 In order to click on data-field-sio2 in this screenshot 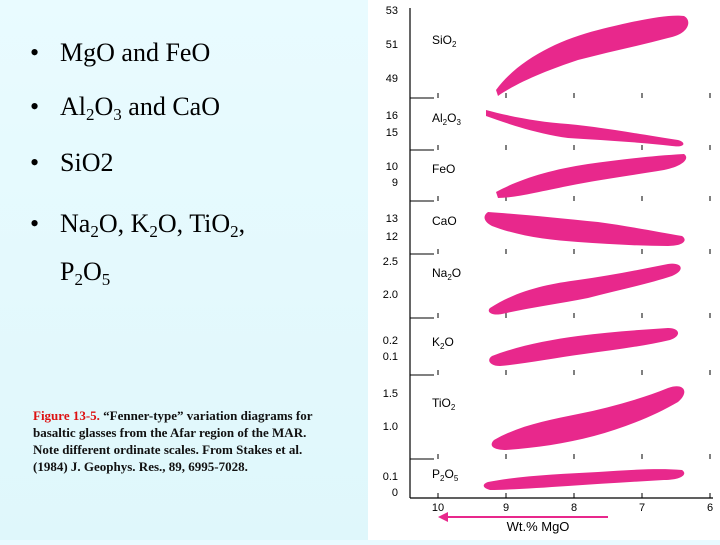, I will do `click(592, 55)`.